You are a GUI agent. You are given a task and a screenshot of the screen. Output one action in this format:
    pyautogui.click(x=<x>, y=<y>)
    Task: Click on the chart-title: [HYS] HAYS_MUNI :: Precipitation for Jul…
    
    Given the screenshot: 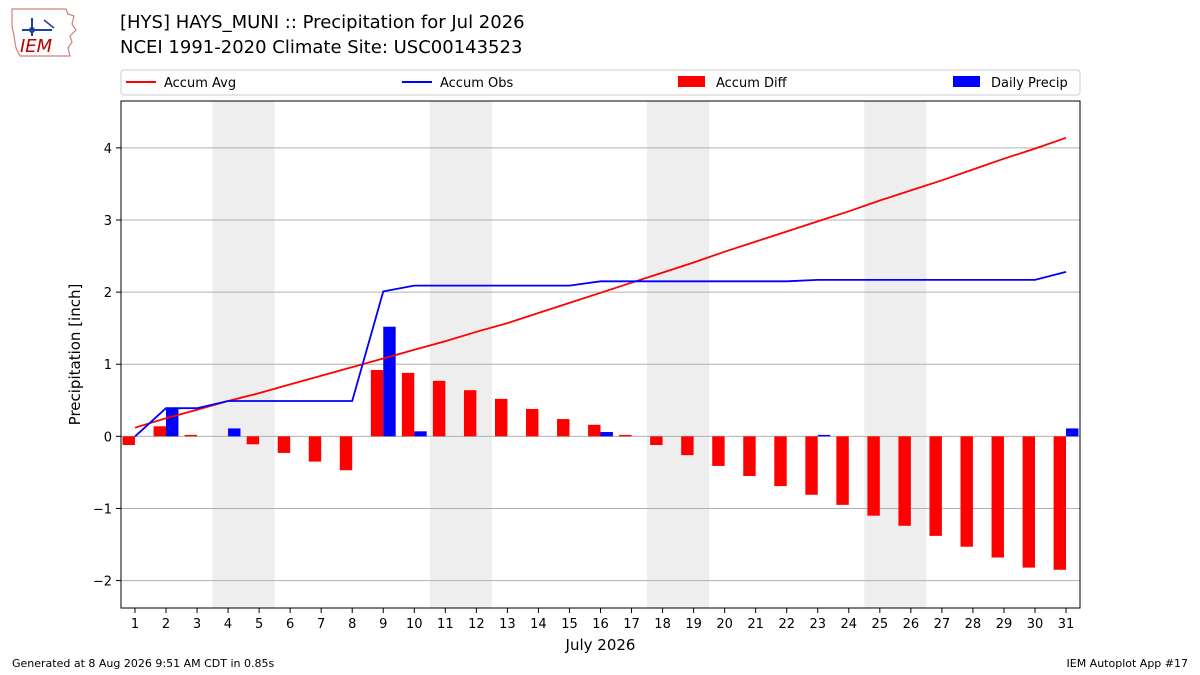 What is the action you would take?
    pyautogui.click(x=322, y=22)
    